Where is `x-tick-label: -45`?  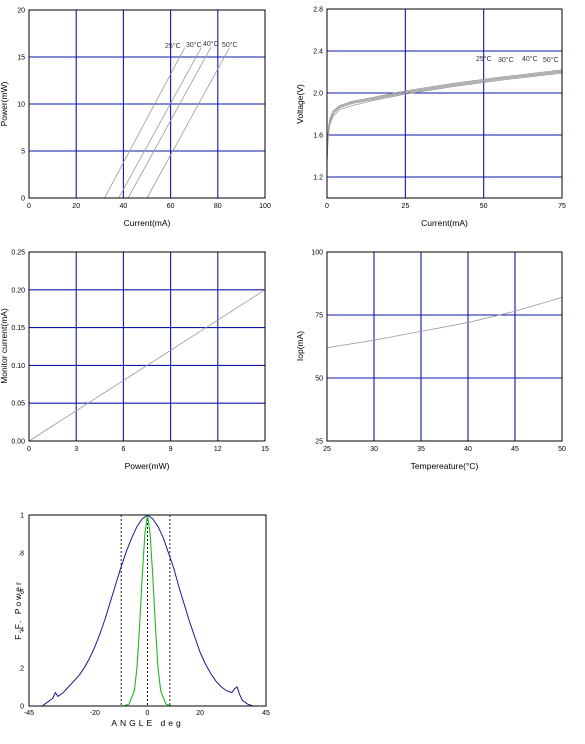 x-tick-label: -45 is located at coordinates (29, 713).